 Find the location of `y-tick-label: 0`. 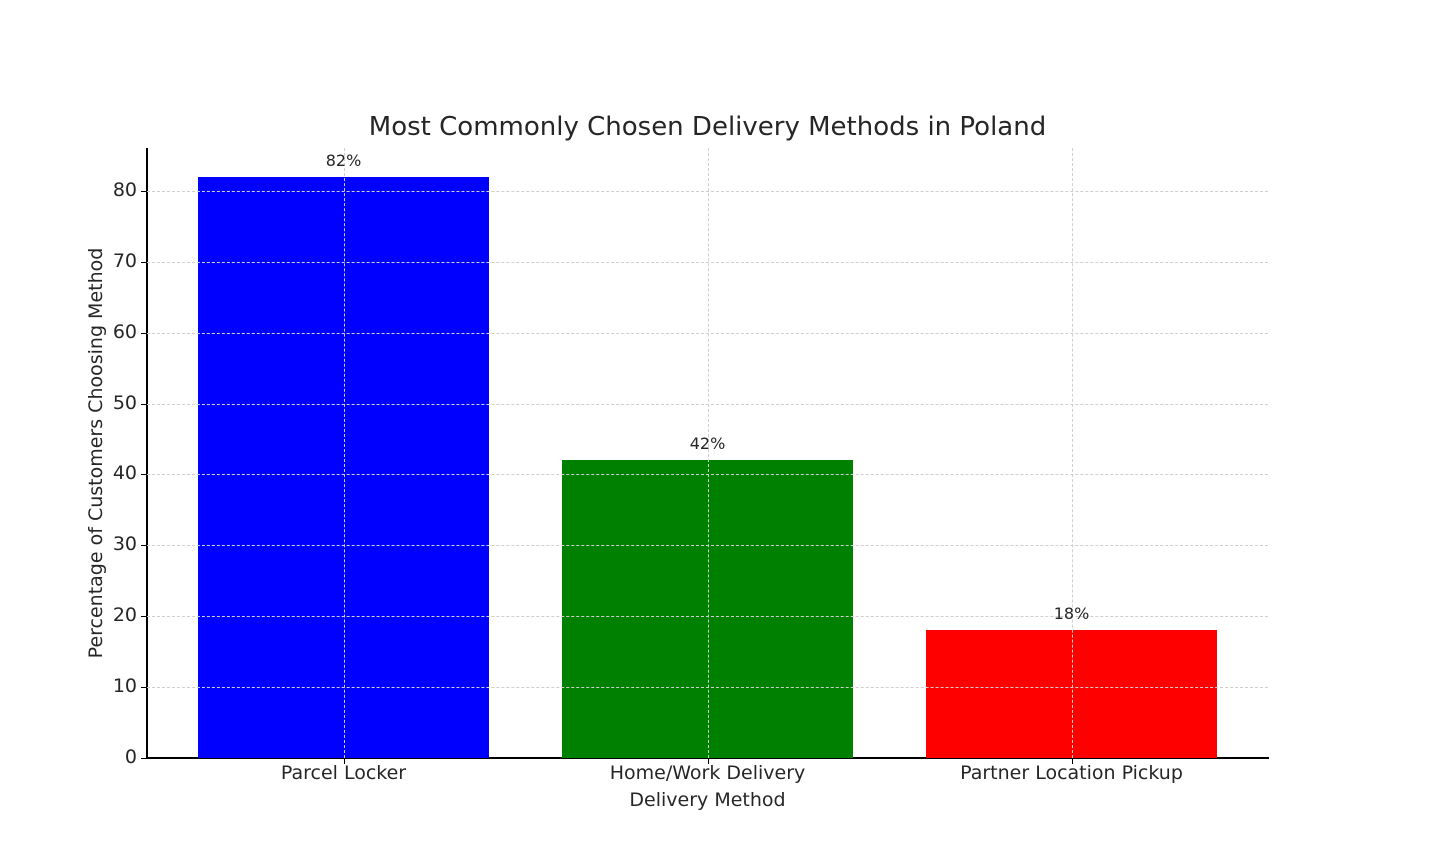

y-tick-label: 0 is located at coordinates (130, 757).